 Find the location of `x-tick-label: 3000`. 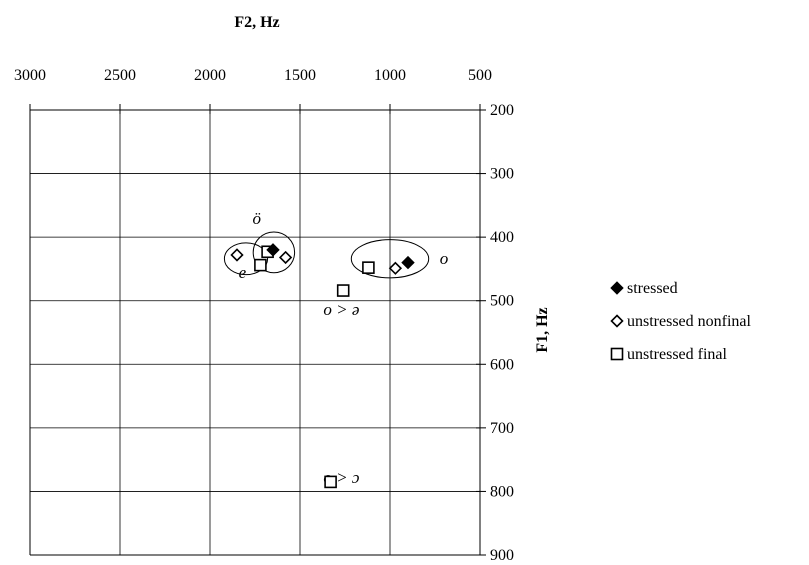

x-tick-label: 3000 is located at coordinates (30, 75).